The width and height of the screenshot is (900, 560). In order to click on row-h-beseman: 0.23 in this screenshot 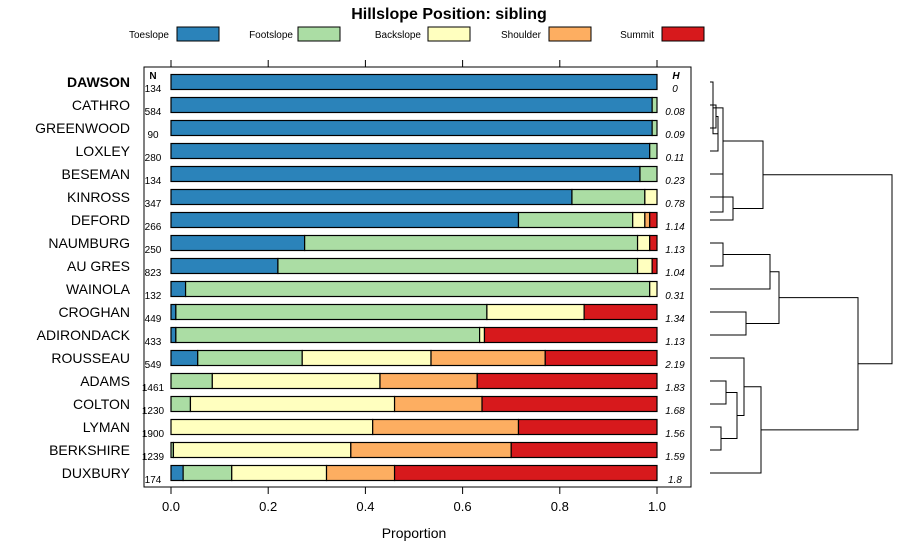, I will do `click(675, 181)`.